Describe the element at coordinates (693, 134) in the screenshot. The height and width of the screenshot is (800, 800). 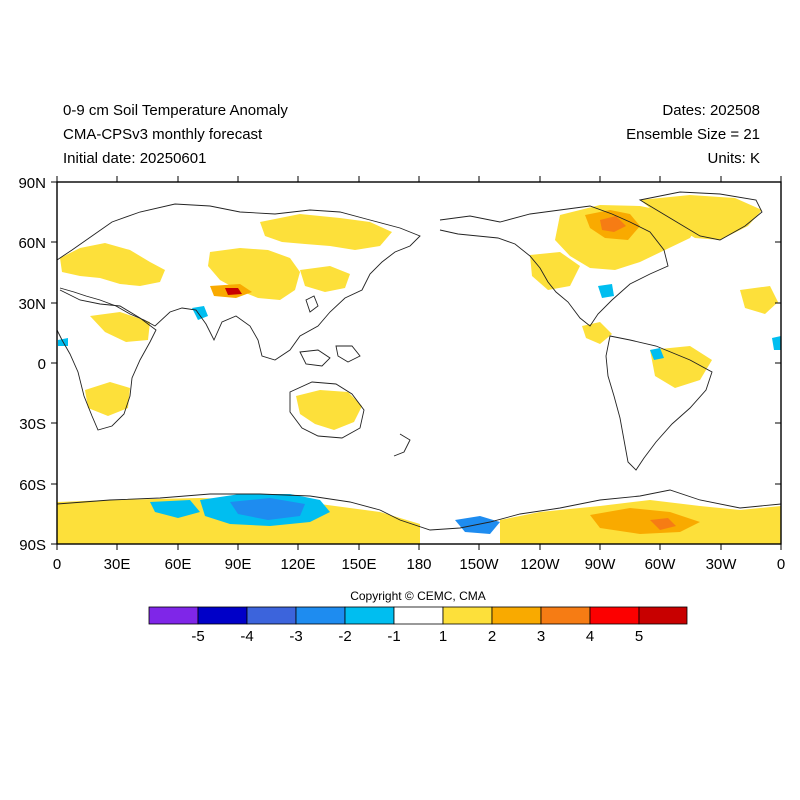
I see `ensemble-size: Ensemble Size = 21` at that location.